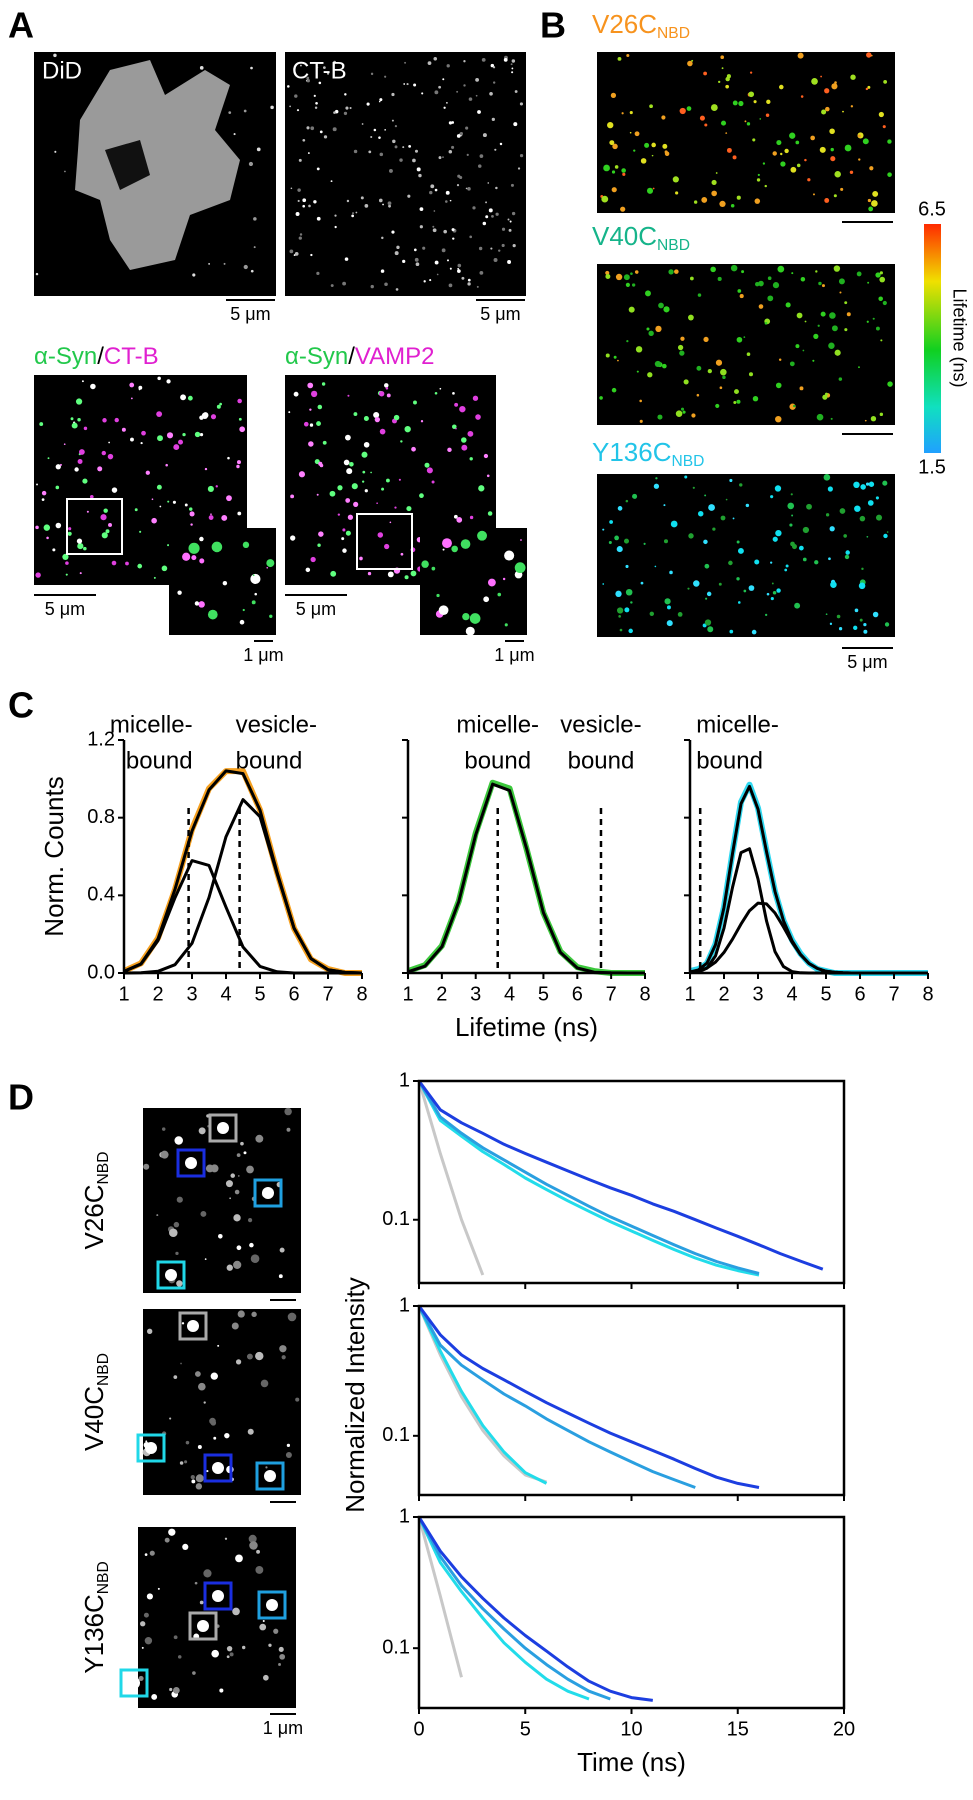 This screenshot has height=1800, width=973. What do you see at coordinates (525, 1729) in the screenshot?
I see `x-tick-label: 5` at bounding box center [525, 1729].